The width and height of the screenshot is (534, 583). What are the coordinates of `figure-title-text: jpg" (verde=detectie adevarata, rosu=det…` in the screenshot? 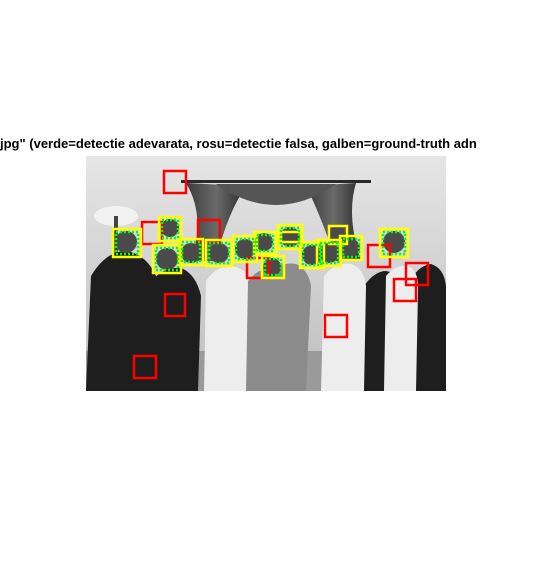 It's located at (238, 143).